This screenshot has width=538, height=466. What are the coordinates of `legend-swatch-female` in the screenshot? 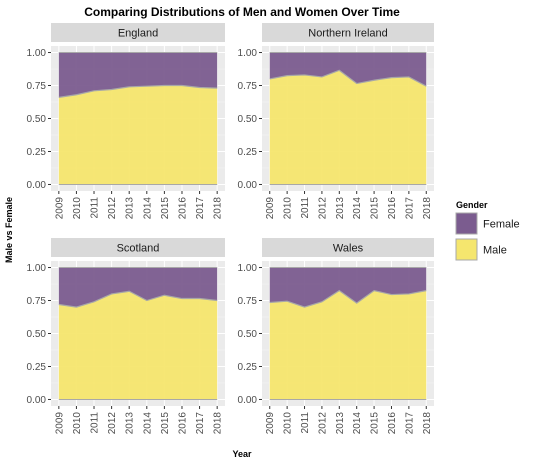 It's located at (466, 223).